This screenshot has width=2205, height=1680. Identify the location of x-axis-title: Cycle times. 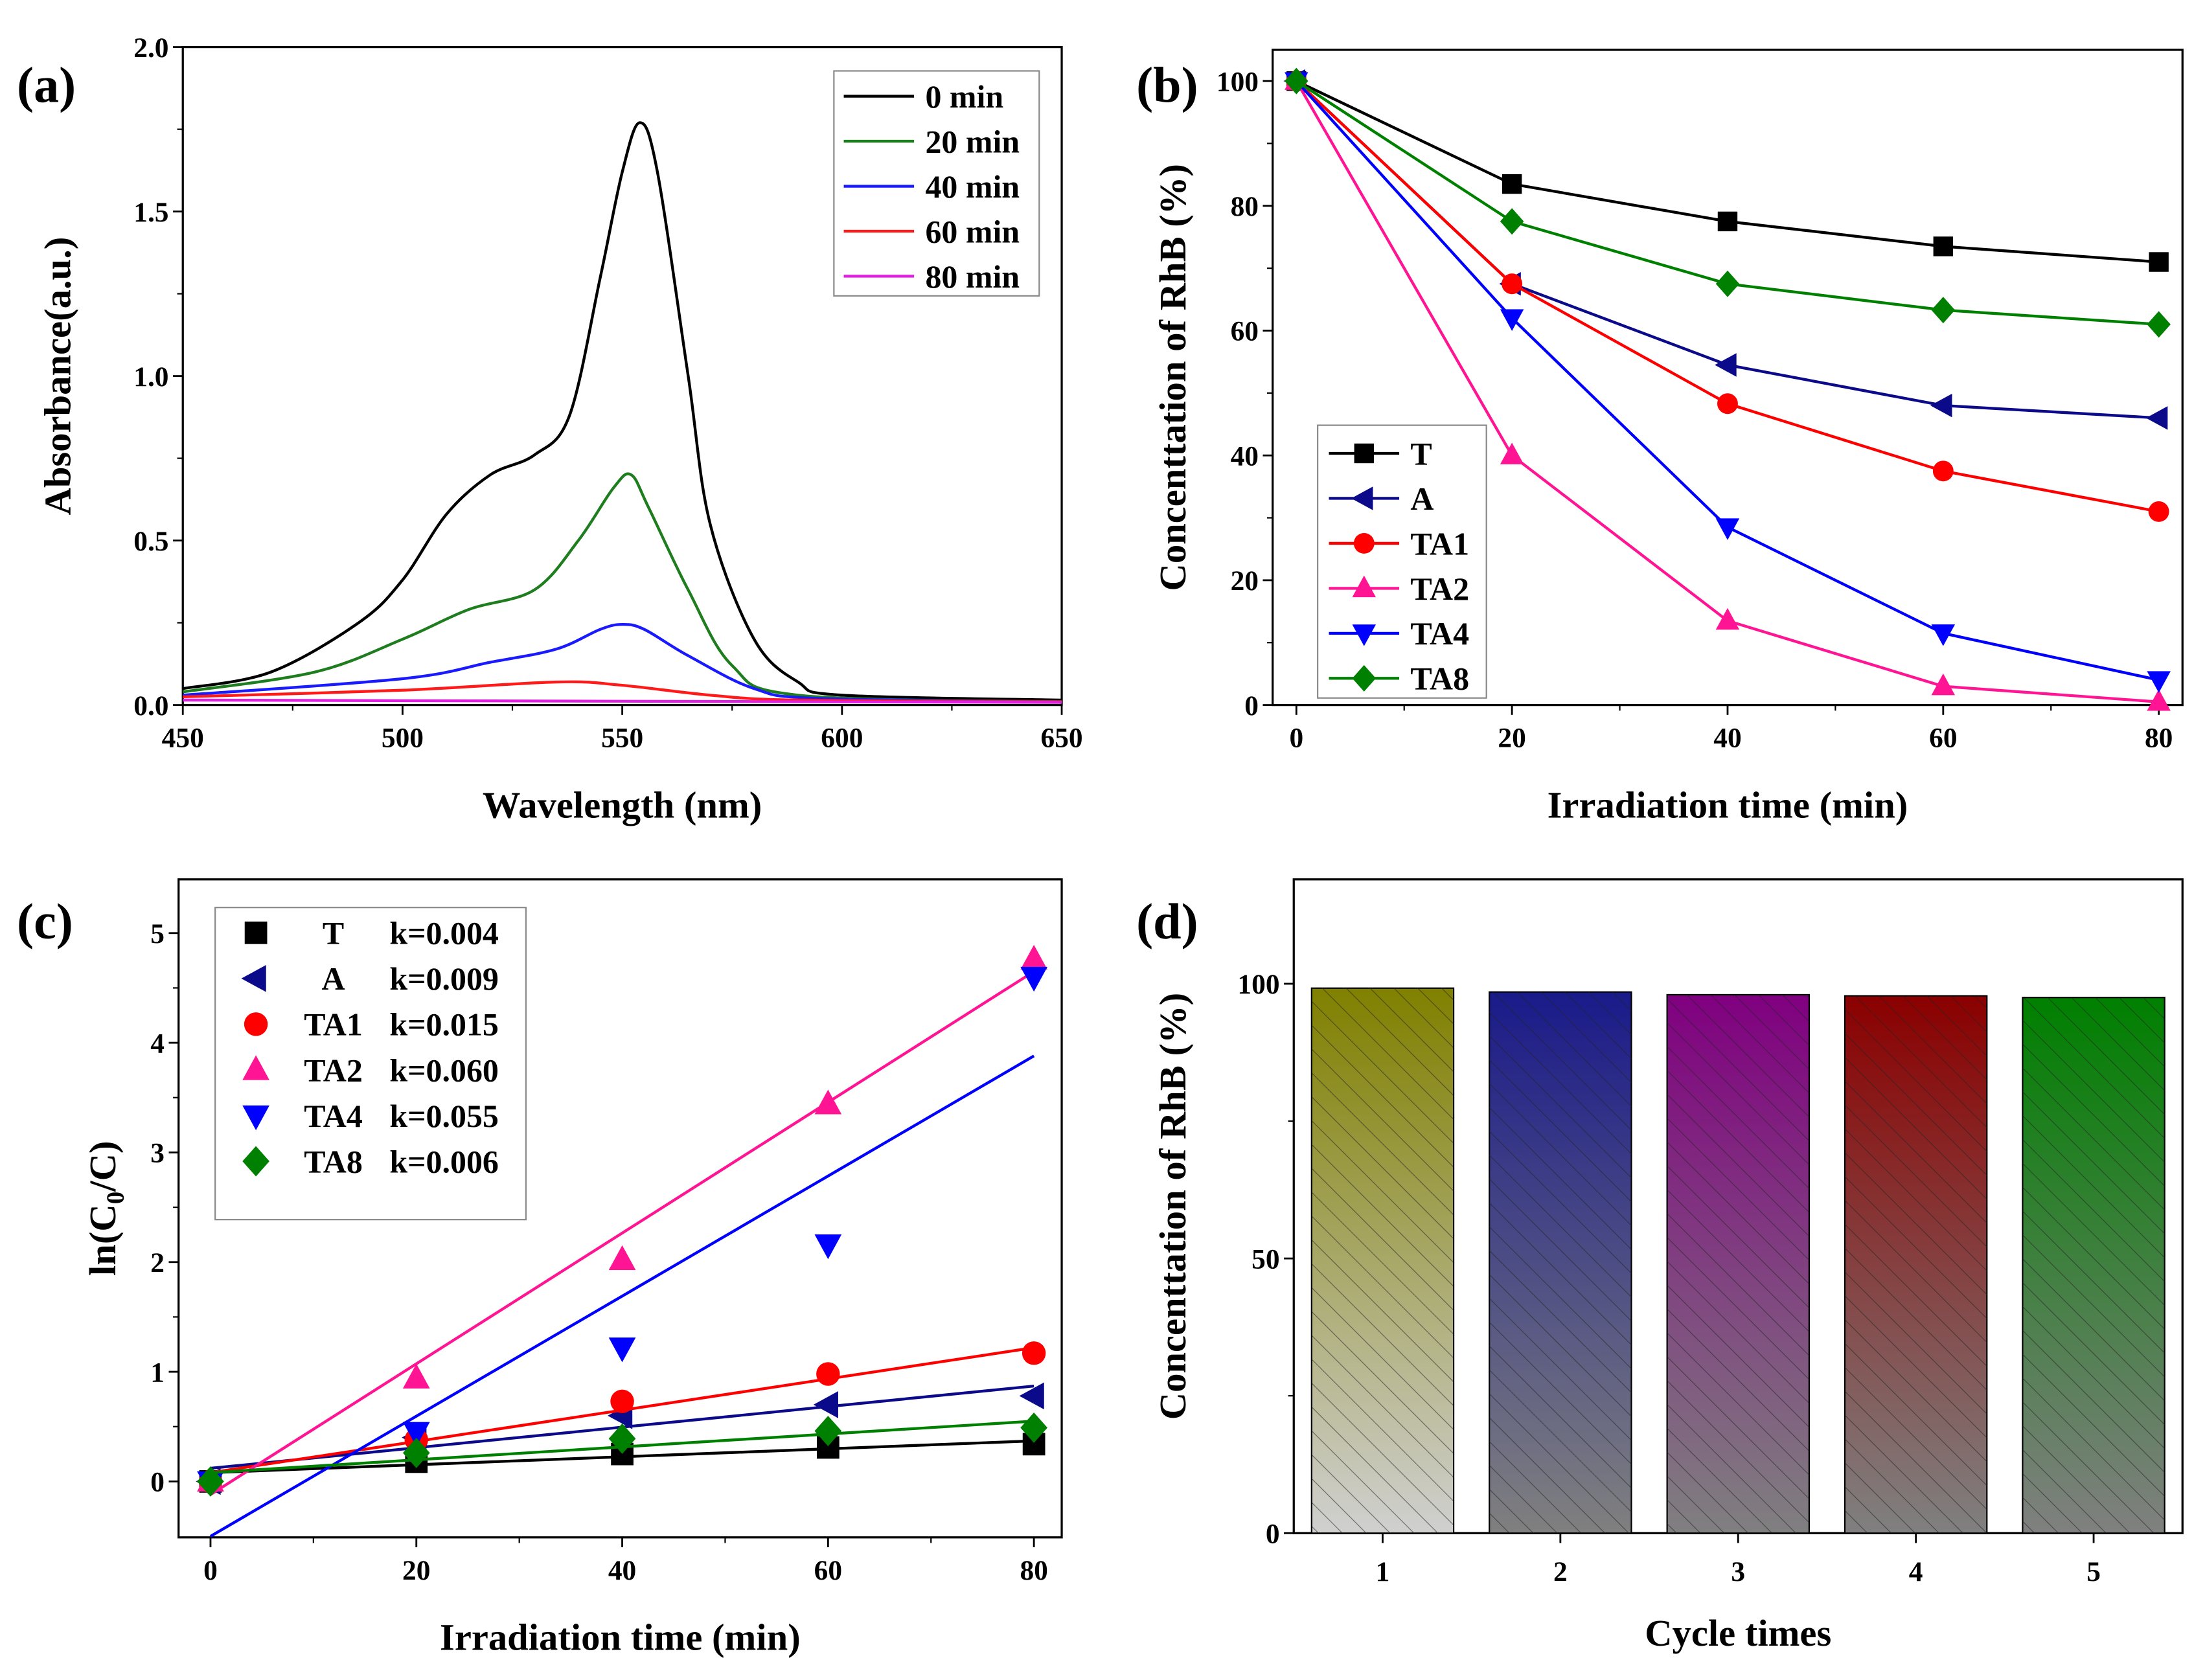
(1738, 1633).